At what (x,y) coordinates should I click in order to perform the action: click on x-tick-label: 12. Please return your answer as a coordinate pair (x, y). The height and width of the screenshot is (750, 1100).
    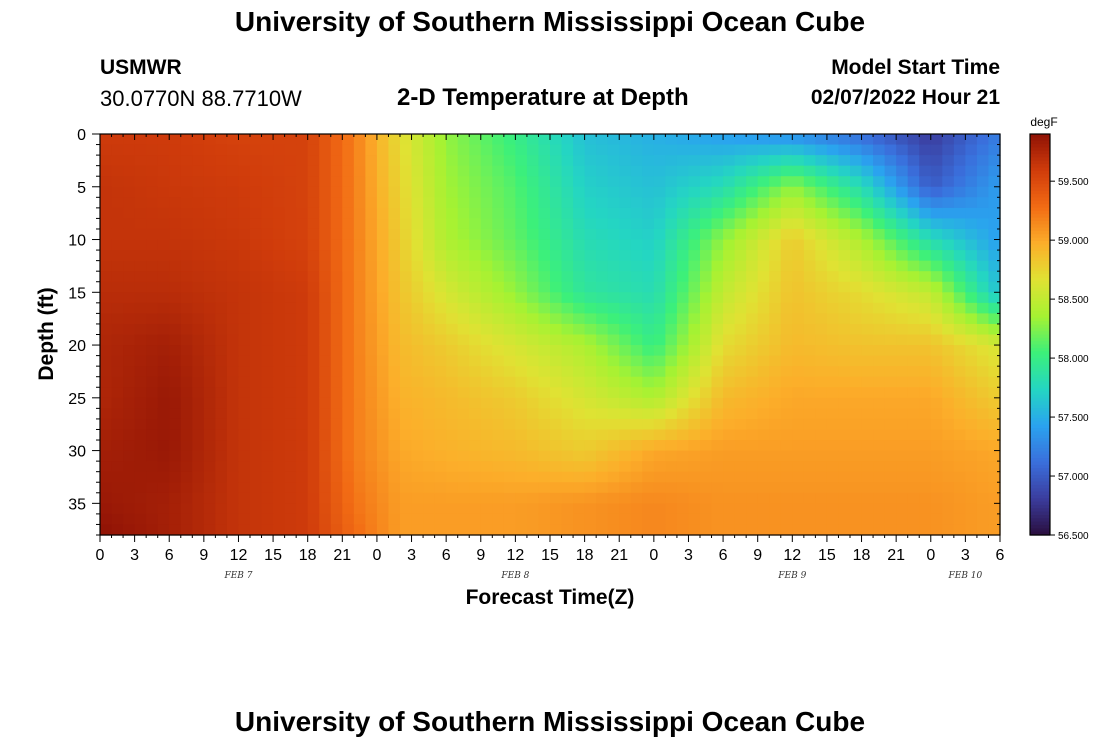
    Looking at the image, I should click on (239, 555).